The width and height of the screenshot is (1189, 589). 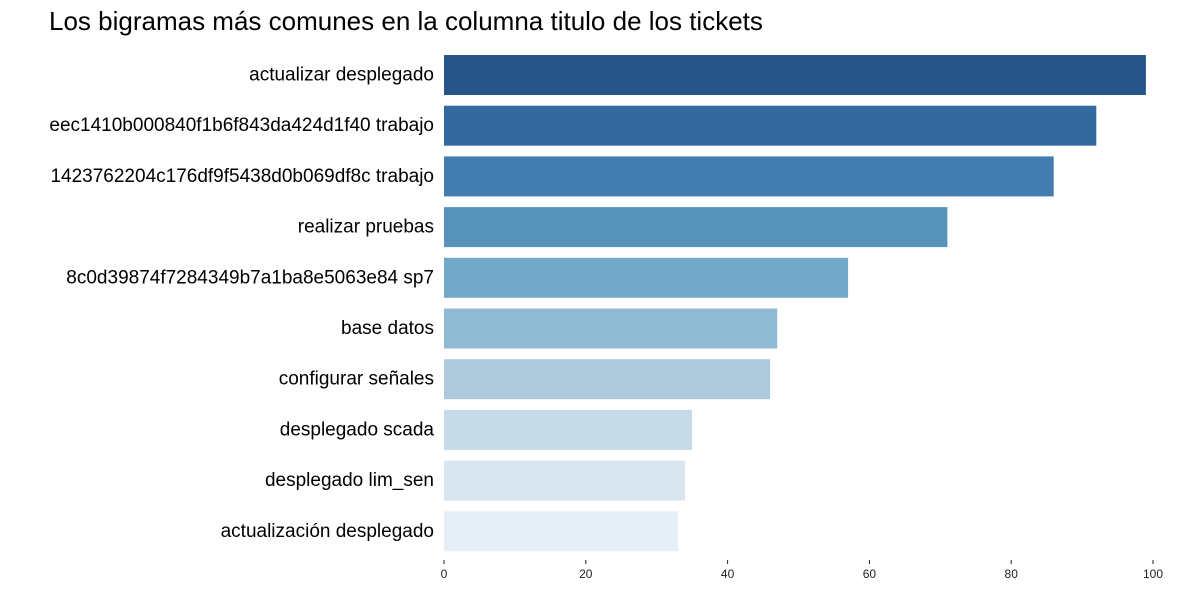 I want to click on category-label: desplegado scada, so click(x=357, y=429).